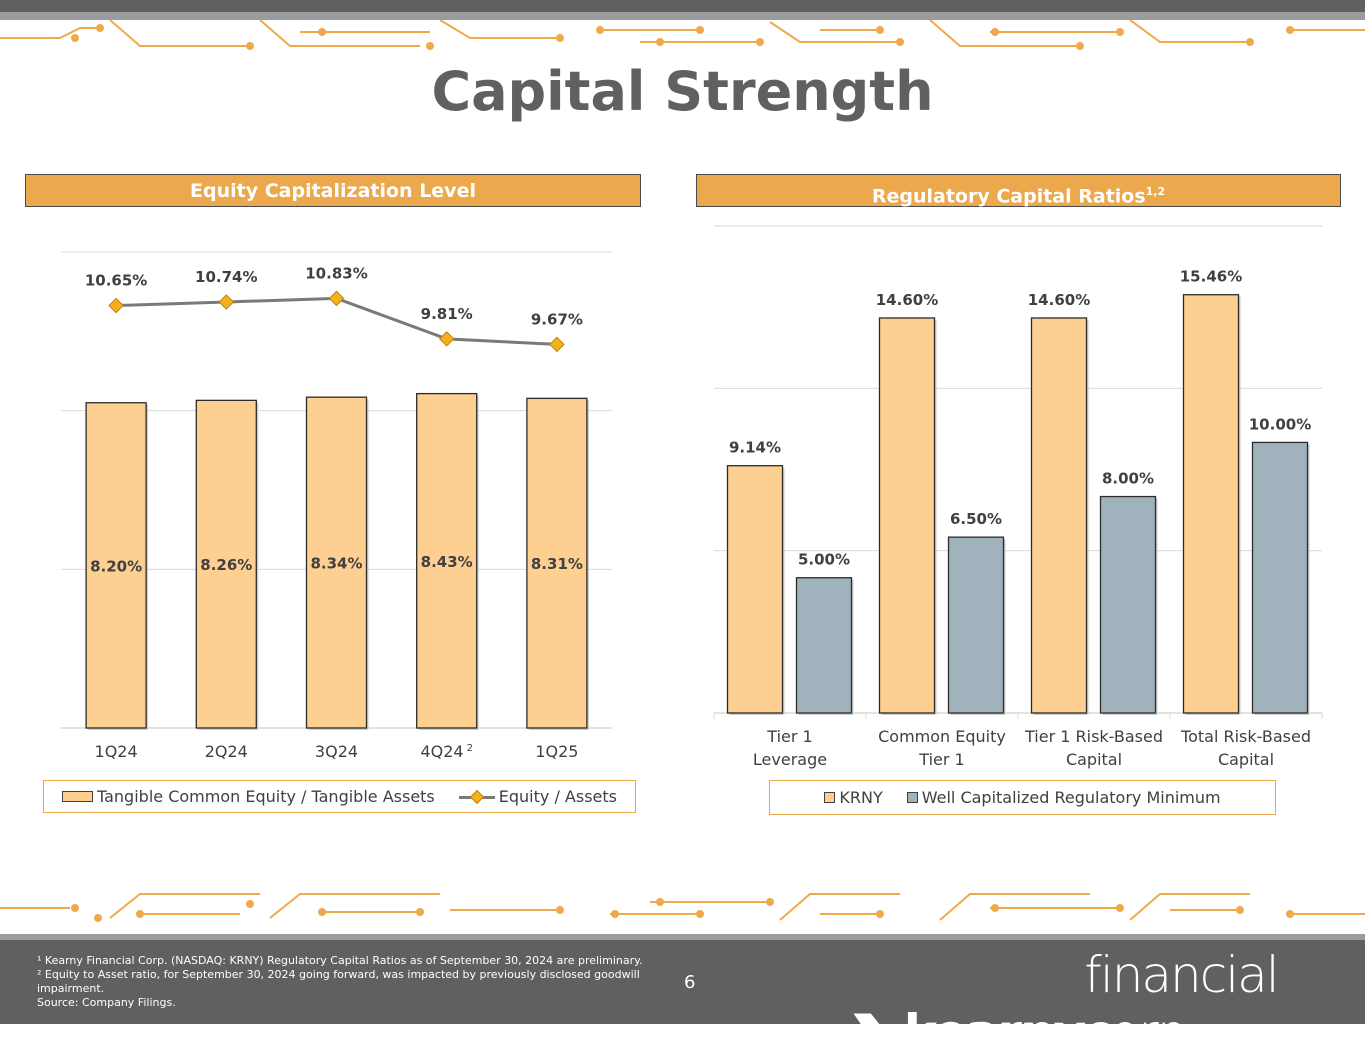  Describe the element at coordinates (682, 16) in the screenshot. I see `top-banner-stripe` at that location.